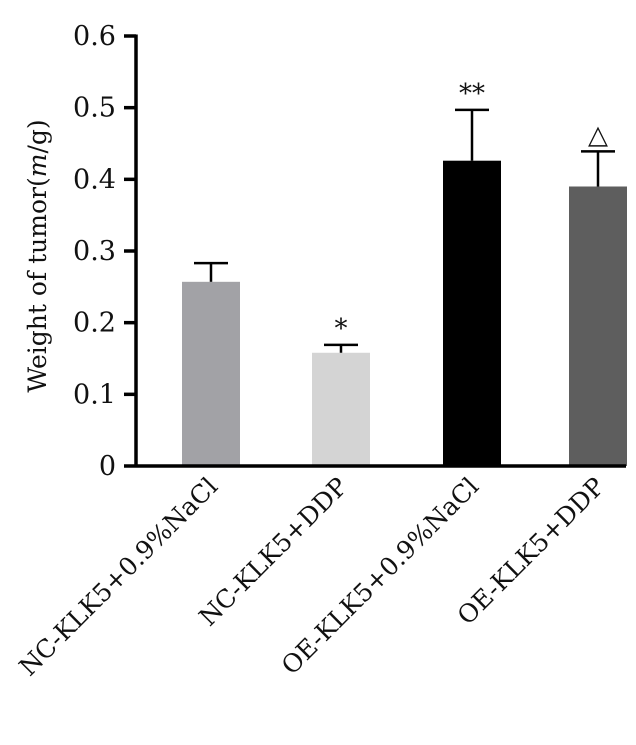 This screenshot has height=745, width=636. I want to click on significance-marker: *, so click(341, 329).